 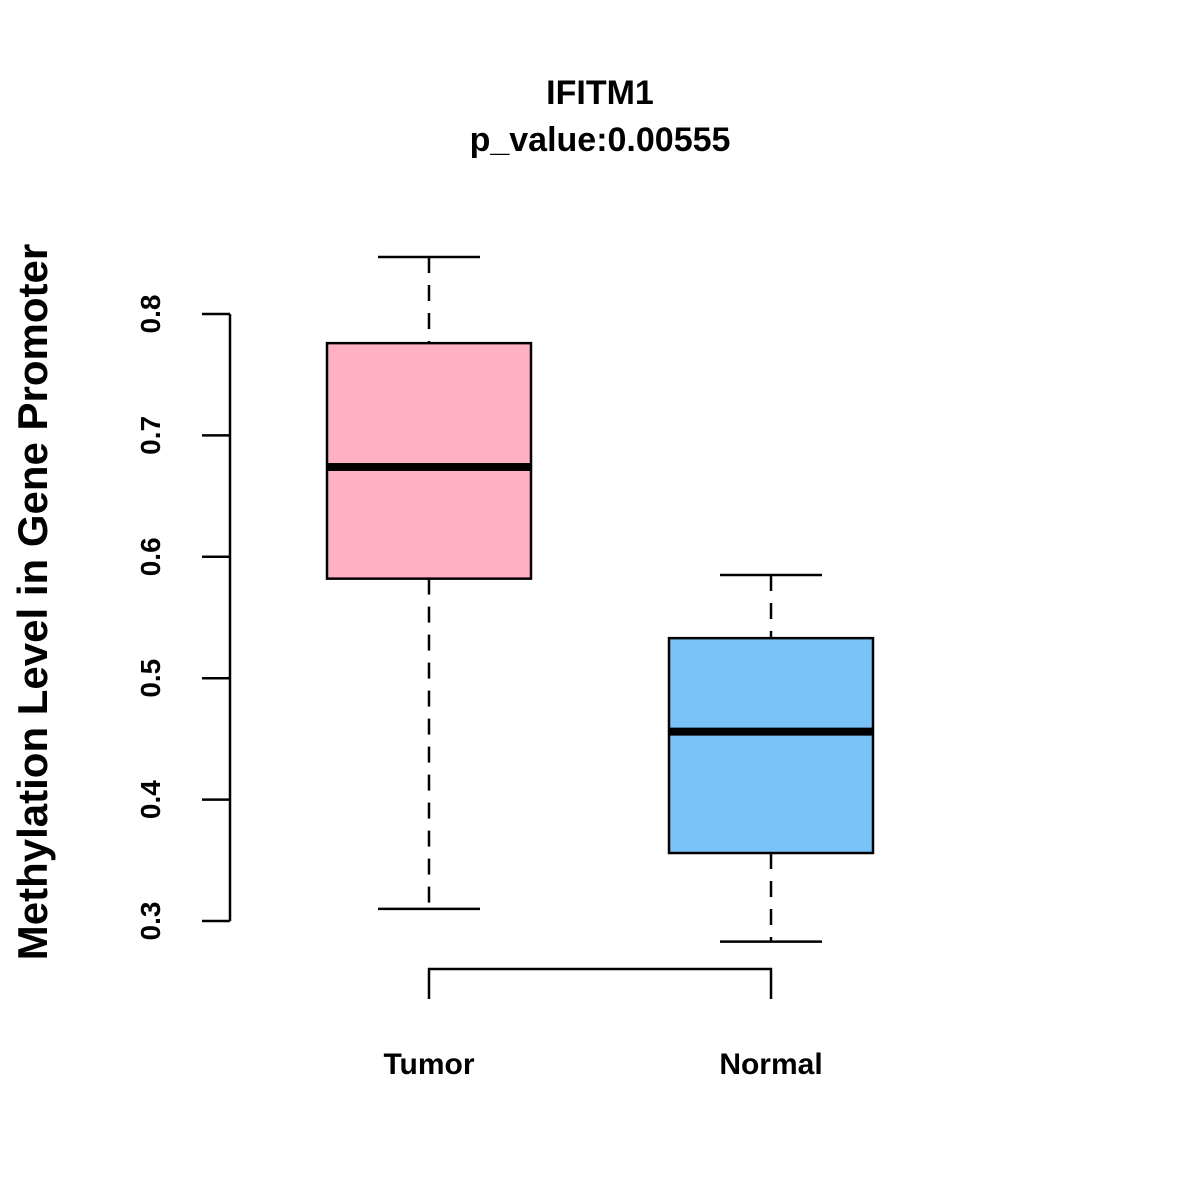 What do you see at coordinates (770, 1064) in the screenshot?
I see `category-label-normal: Normal` at bounding box center [770, 1064].